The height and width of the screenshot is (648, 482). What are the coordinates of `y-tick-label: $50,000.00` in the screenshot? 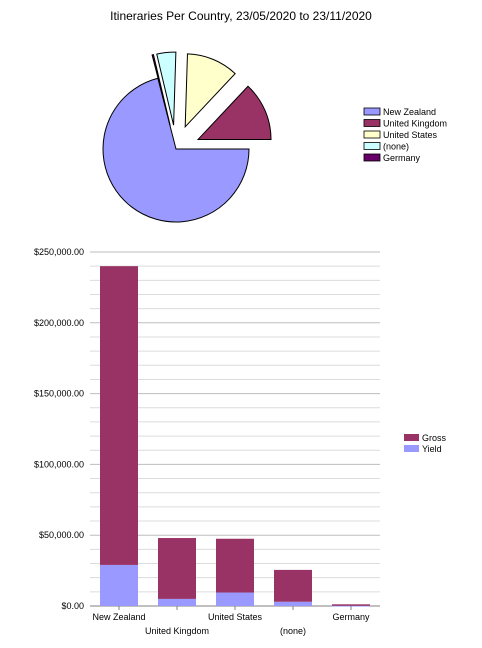 It's located at (61, 535).